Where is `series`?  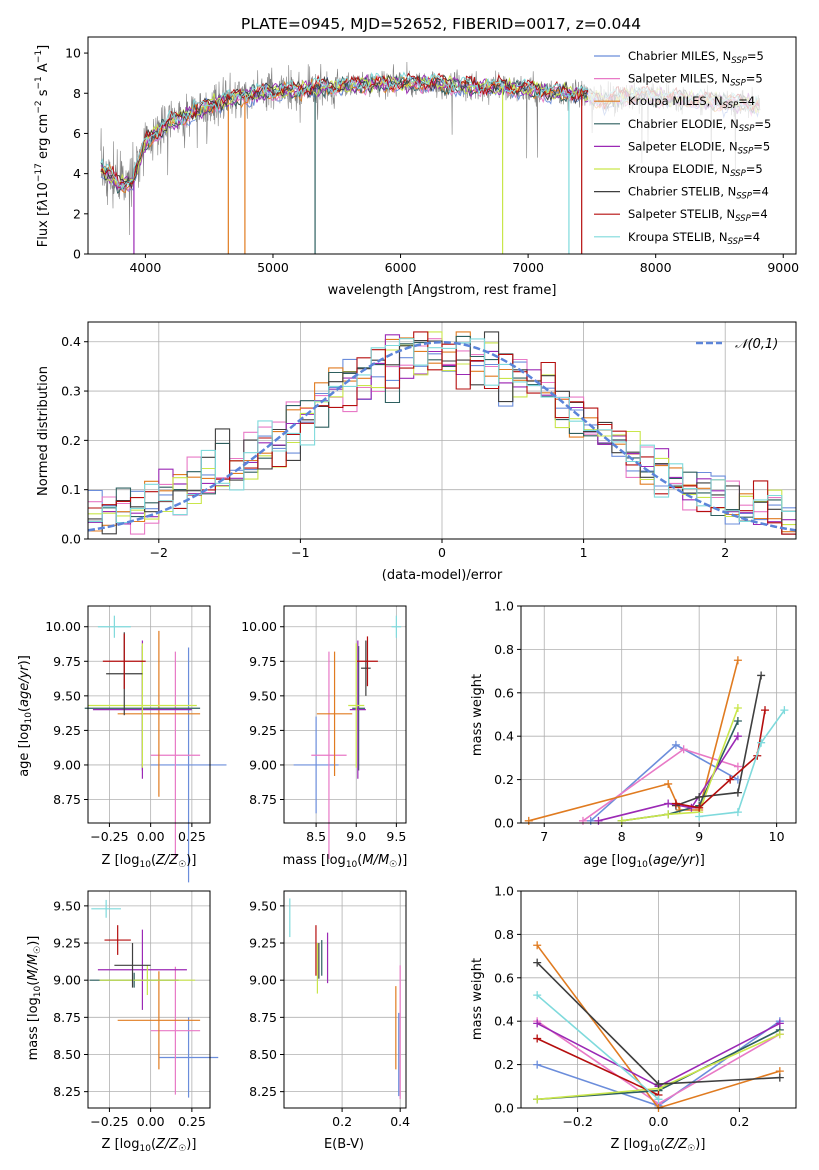
series is located at coordinates (656, 740).